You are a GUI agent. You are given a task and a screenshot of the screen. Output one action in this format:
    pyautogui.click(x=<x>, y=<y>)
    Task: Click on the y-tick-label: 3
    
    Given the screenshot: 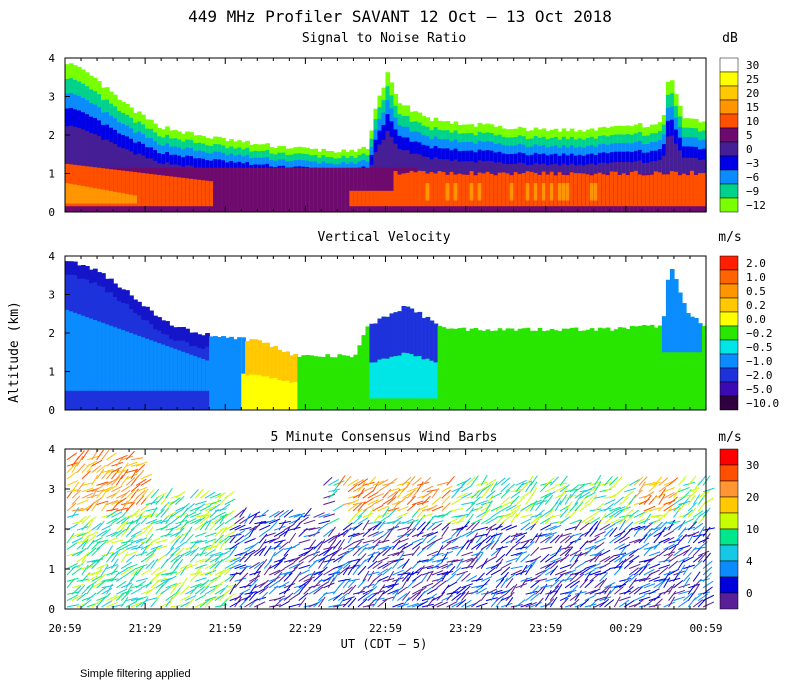 What is the action you would take?
    pyautogui.click(x=51, y=489)
    